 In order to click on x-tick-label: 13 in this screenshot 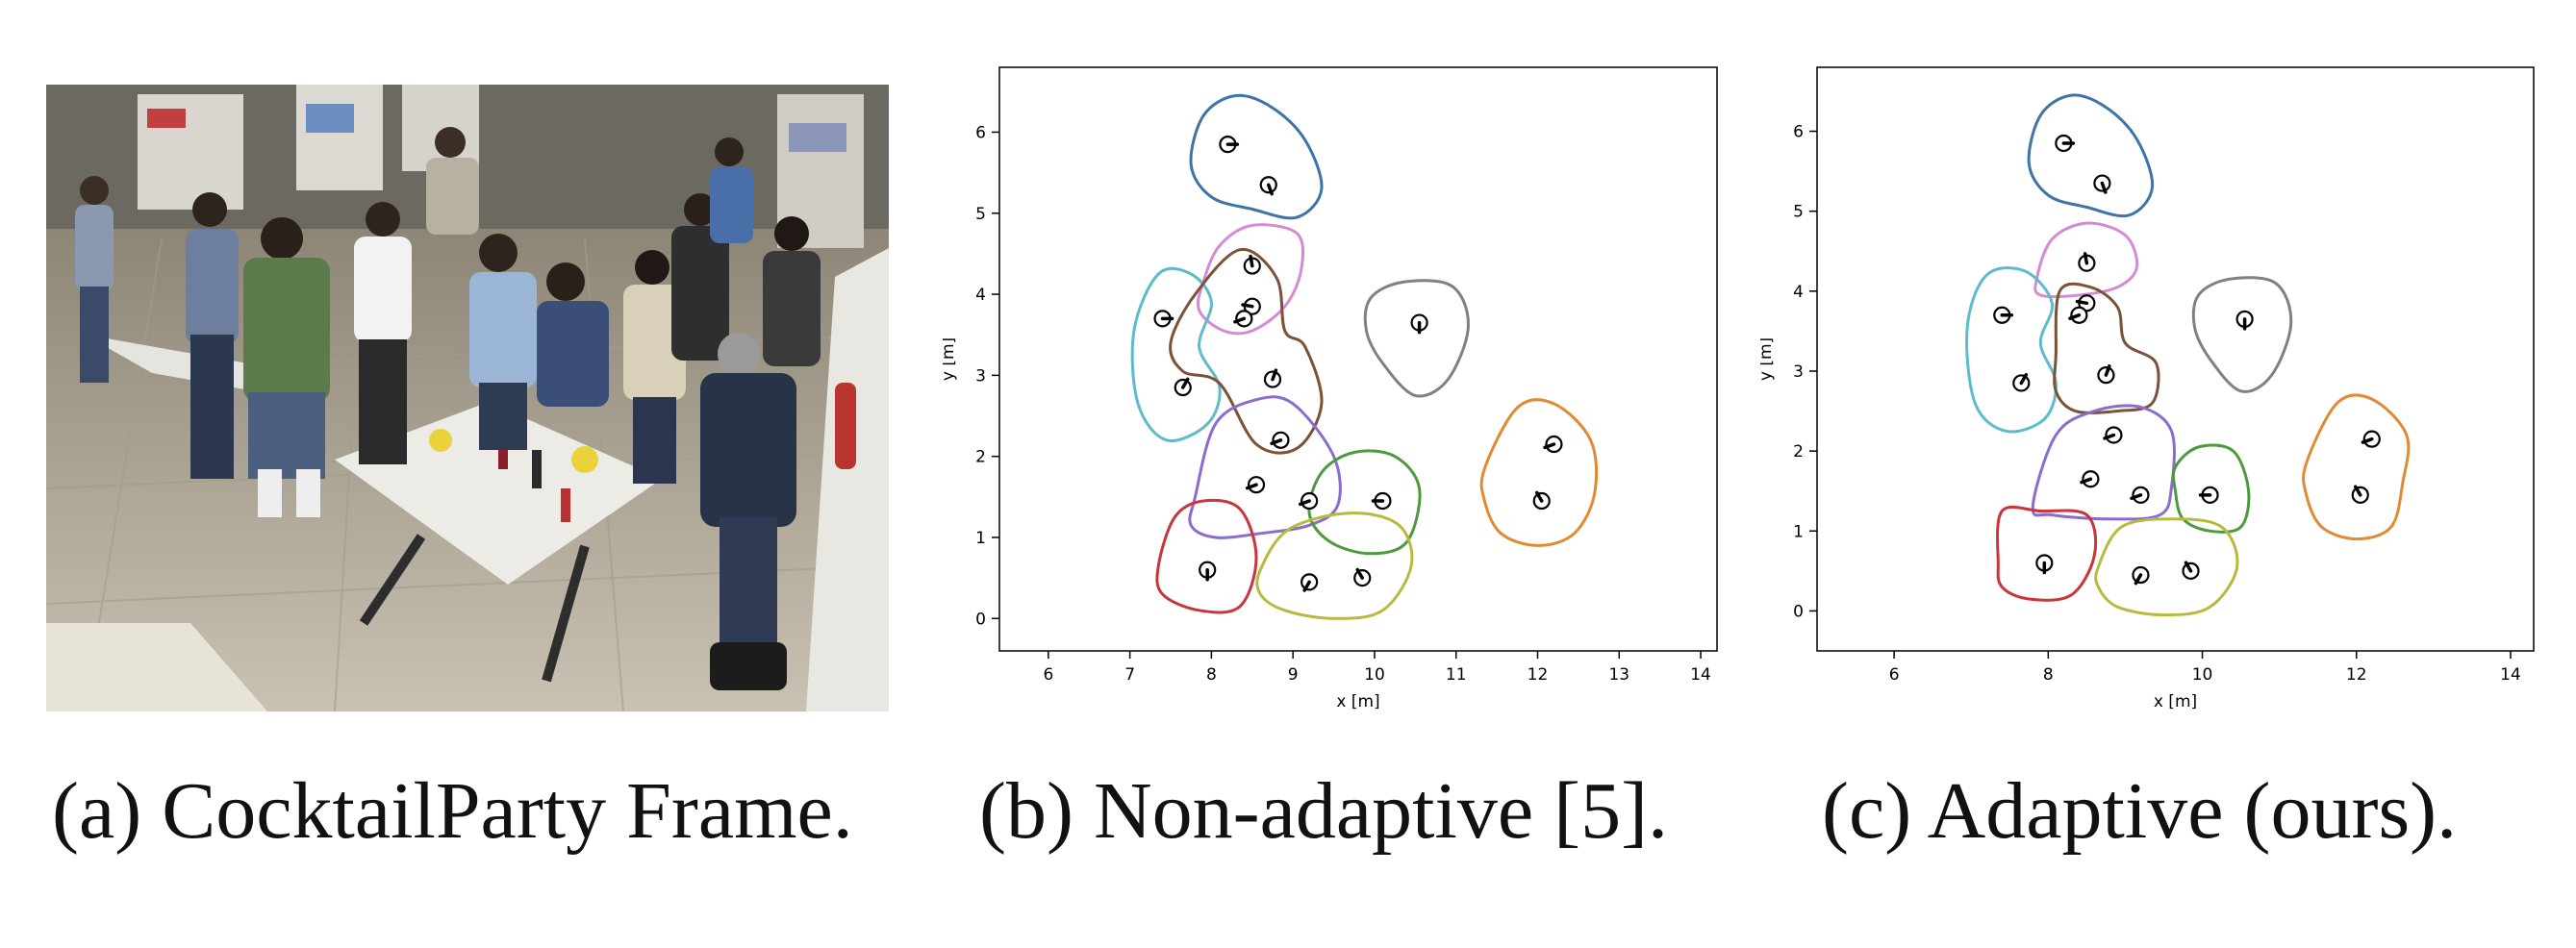, I will do `click(1619, 675)`.